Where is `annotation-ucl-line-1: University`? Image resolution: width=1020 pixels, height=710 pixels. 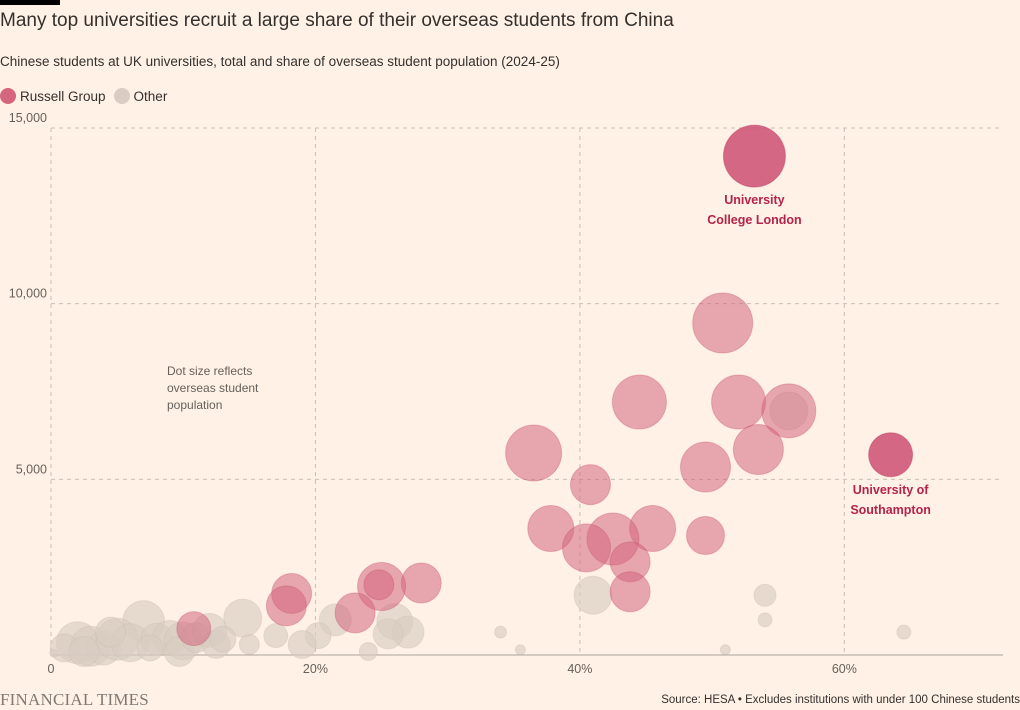 annotation-ucl-line-1: University is located at coordinates (754, 200).